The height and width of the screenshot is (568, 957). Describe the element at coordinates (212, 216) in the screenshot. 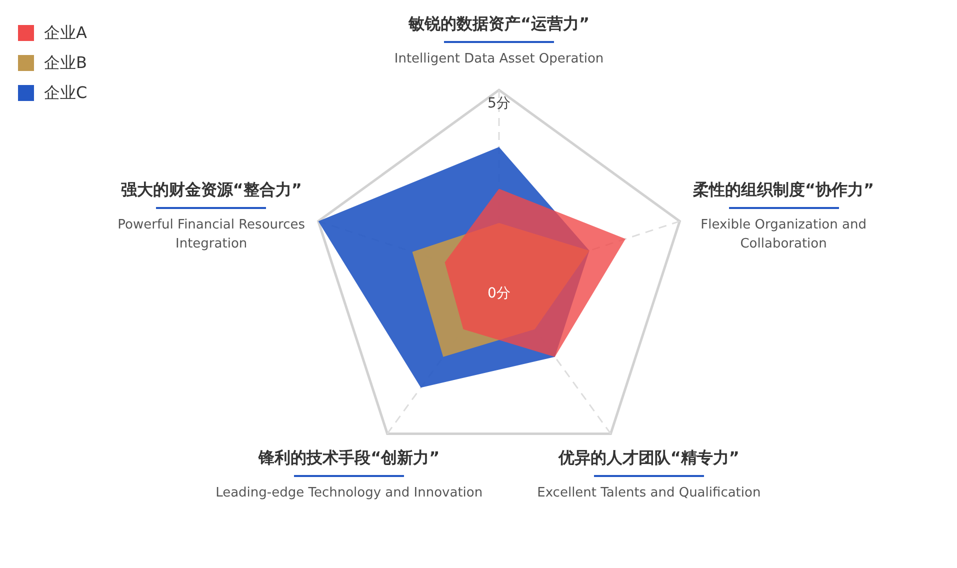

I see `spoke-label: 强大的财金资源“整合力” Powerful Financial Resources Integration` at that location.